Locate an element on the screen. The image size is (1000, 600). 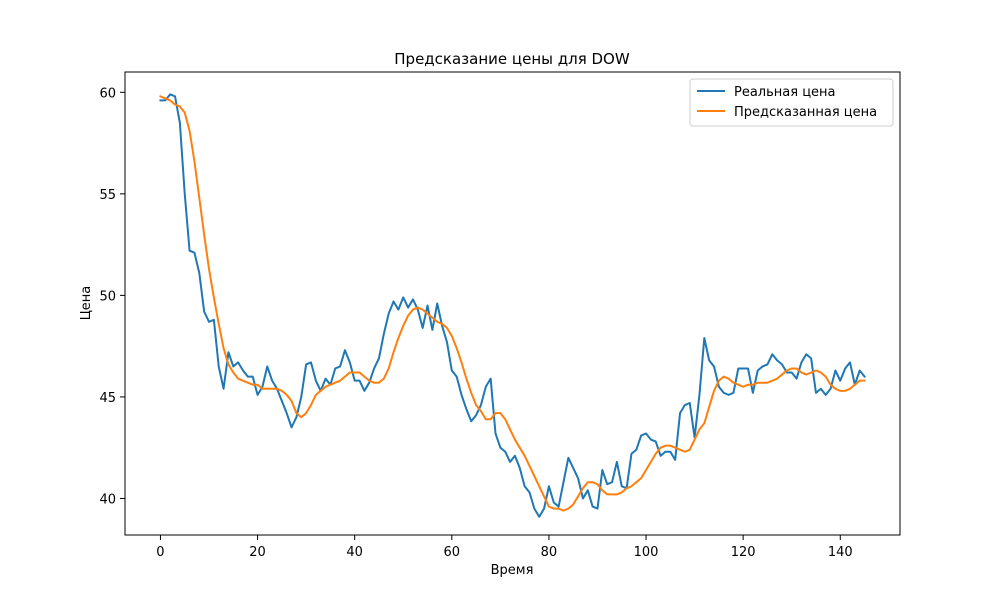
legend-box is located at coordinates (791, 102).